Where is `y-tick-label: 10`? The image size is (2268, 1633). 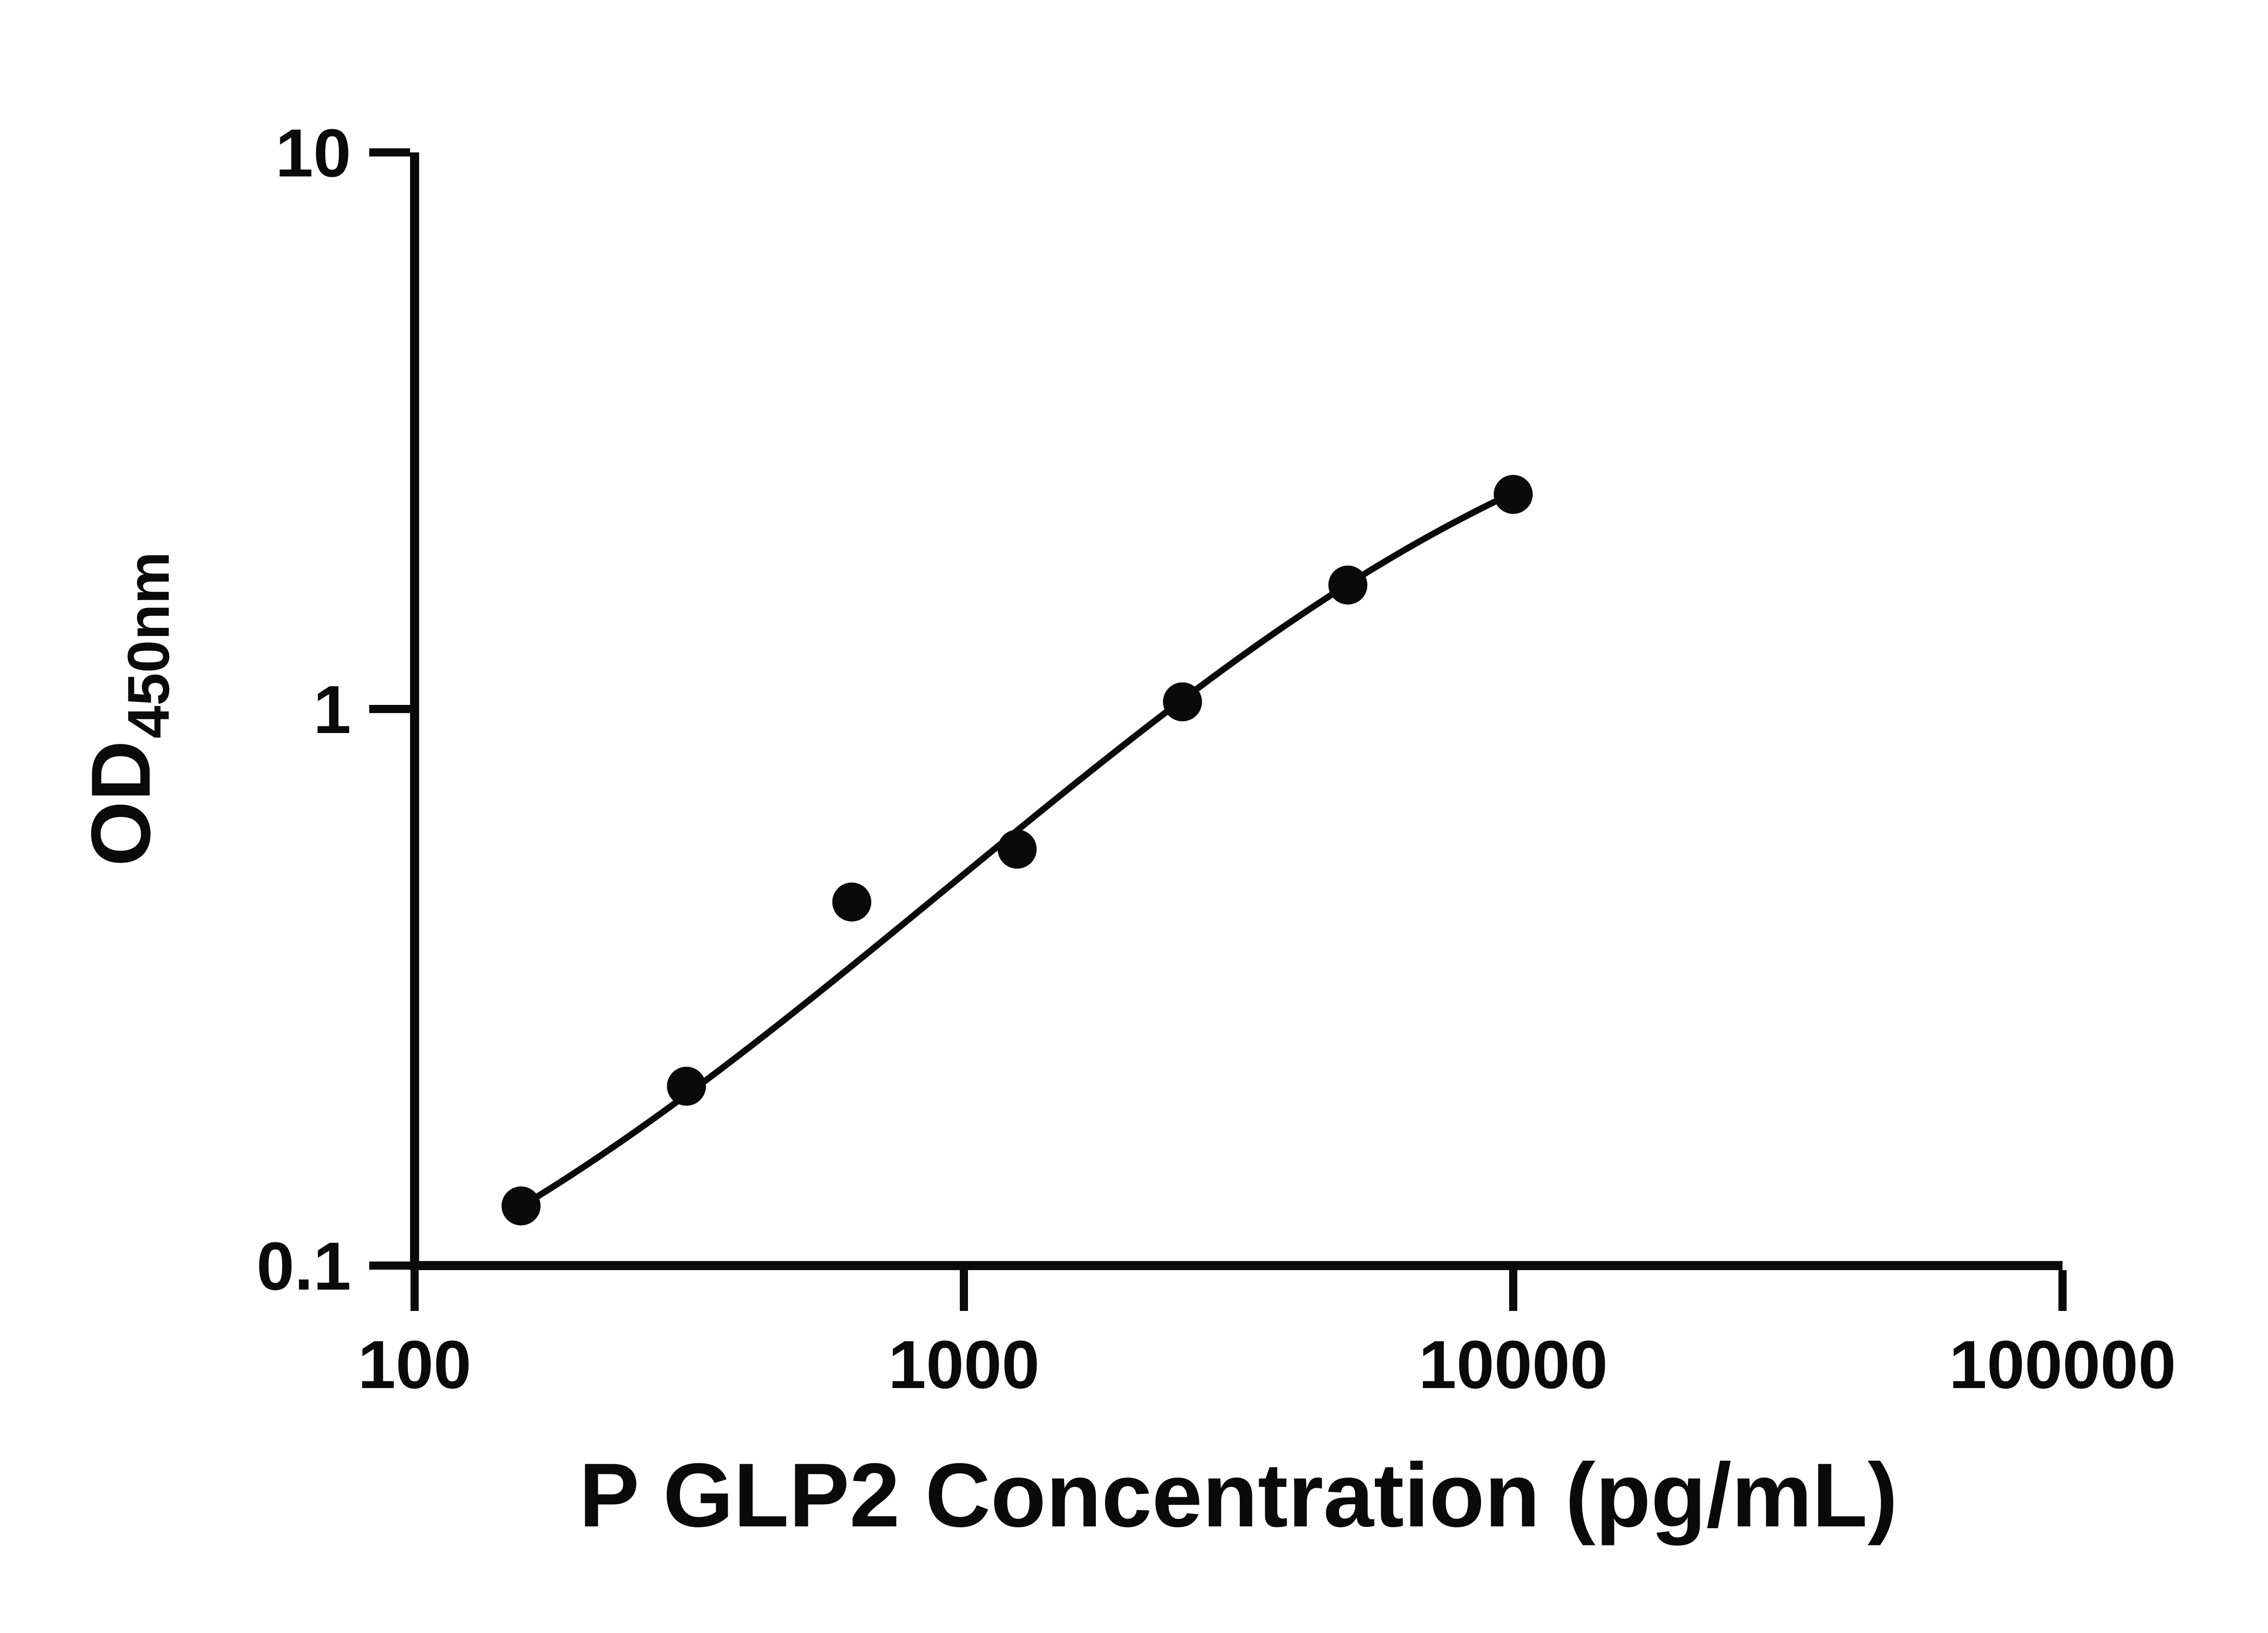 y-tick-label: 10 is located at coordinates (313, 153).